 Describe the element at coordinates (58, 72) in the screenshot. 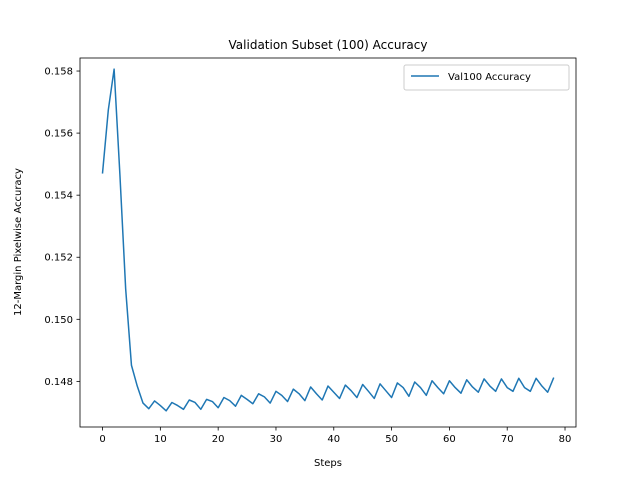

I see `y-tick-label: 0.158` at that location.